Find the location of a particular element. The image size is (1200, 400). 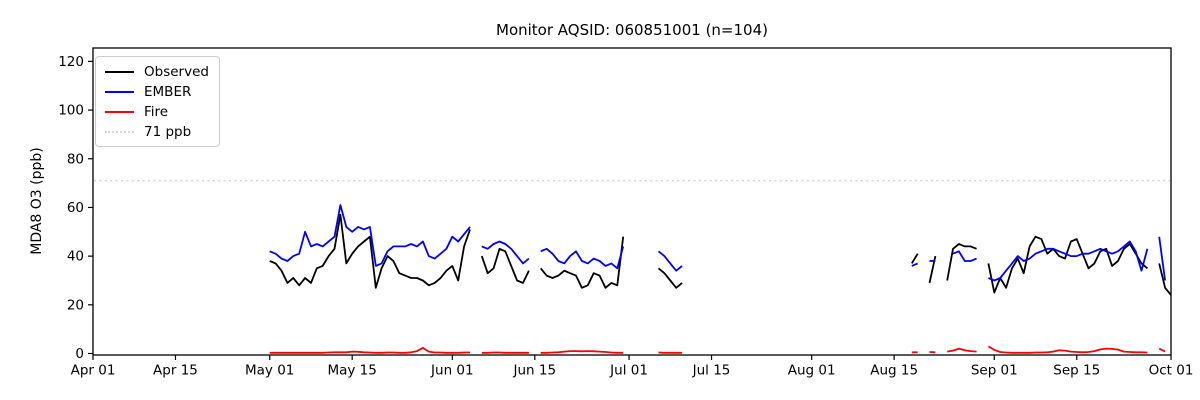

legend-item-71-ppb: 71 ppb is located at coordinates (157, 131).